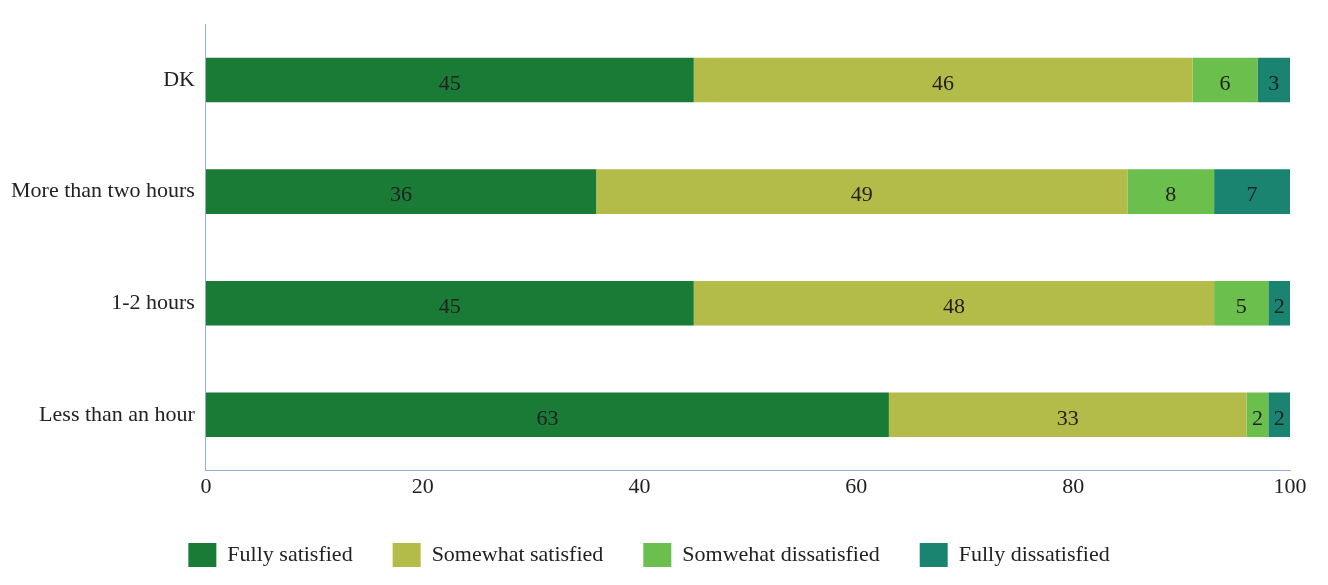 The height and width of the screenshot is (585, 1328). What do you see at coordinates (856, 485) in the screenshot?
I see `x-tick-label: 60` at bounding box center [856, 485].